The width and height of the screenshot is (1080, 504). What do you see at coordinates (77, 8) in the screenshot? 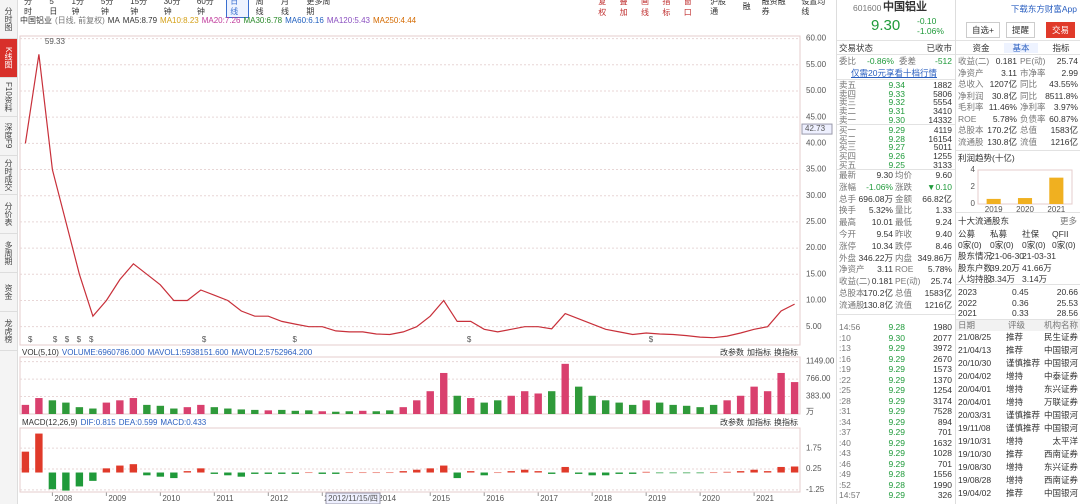
I see `period-button: 1分钟` at bounding box center [77, 8].